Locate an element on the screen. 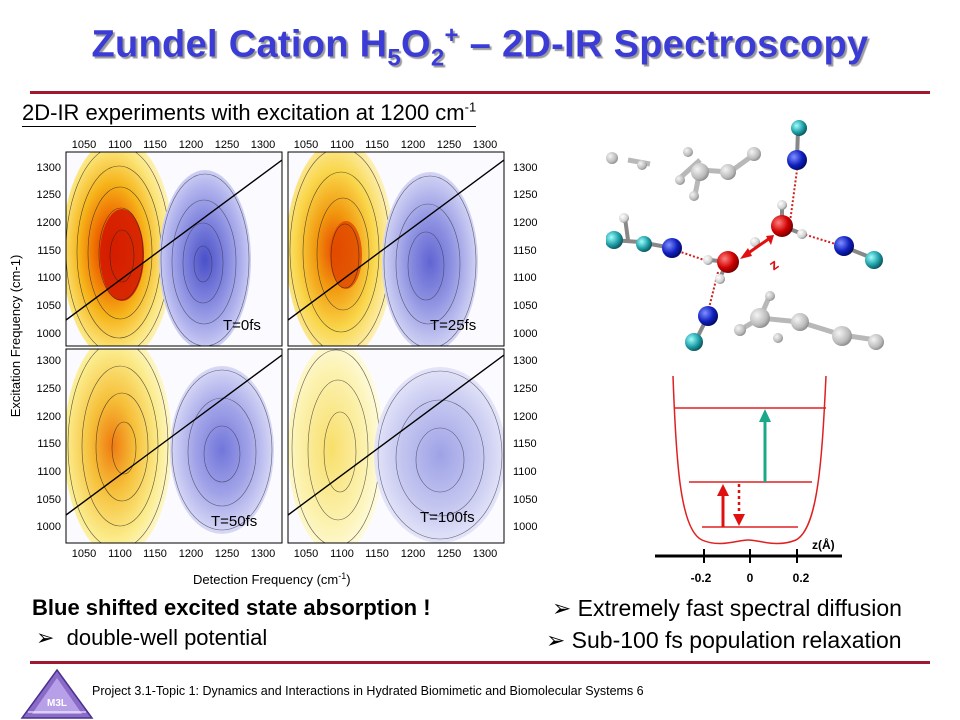  x-ticks-top-right: 1050 1100 1150 1200 1250 1300 is located at coordinates (395, 145).